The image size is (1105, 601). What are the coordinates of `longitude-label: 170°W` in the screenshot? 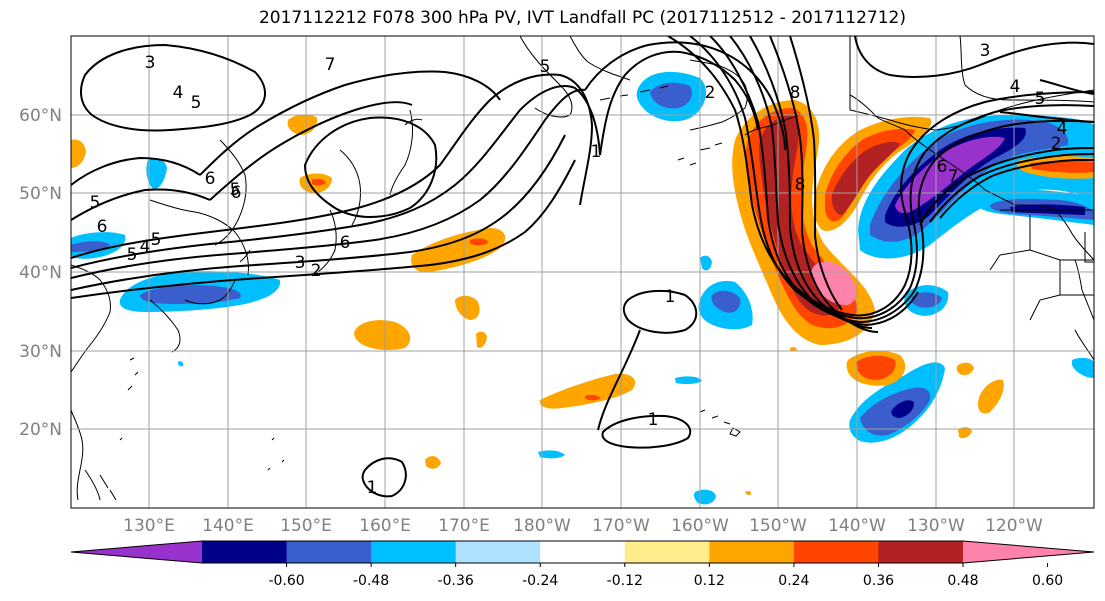 It's located at (621, 526).